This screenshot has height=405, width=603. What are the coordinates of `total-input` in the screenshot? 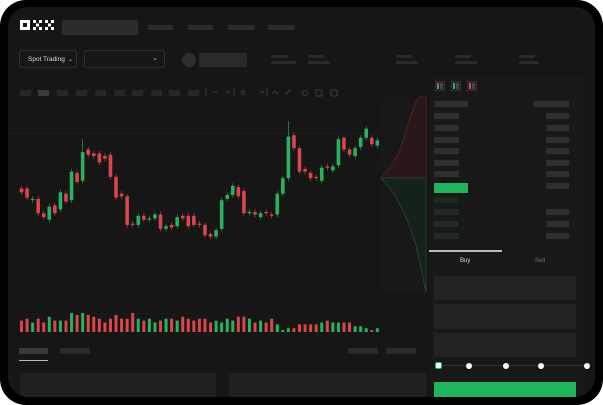 It's located at (505, 345).